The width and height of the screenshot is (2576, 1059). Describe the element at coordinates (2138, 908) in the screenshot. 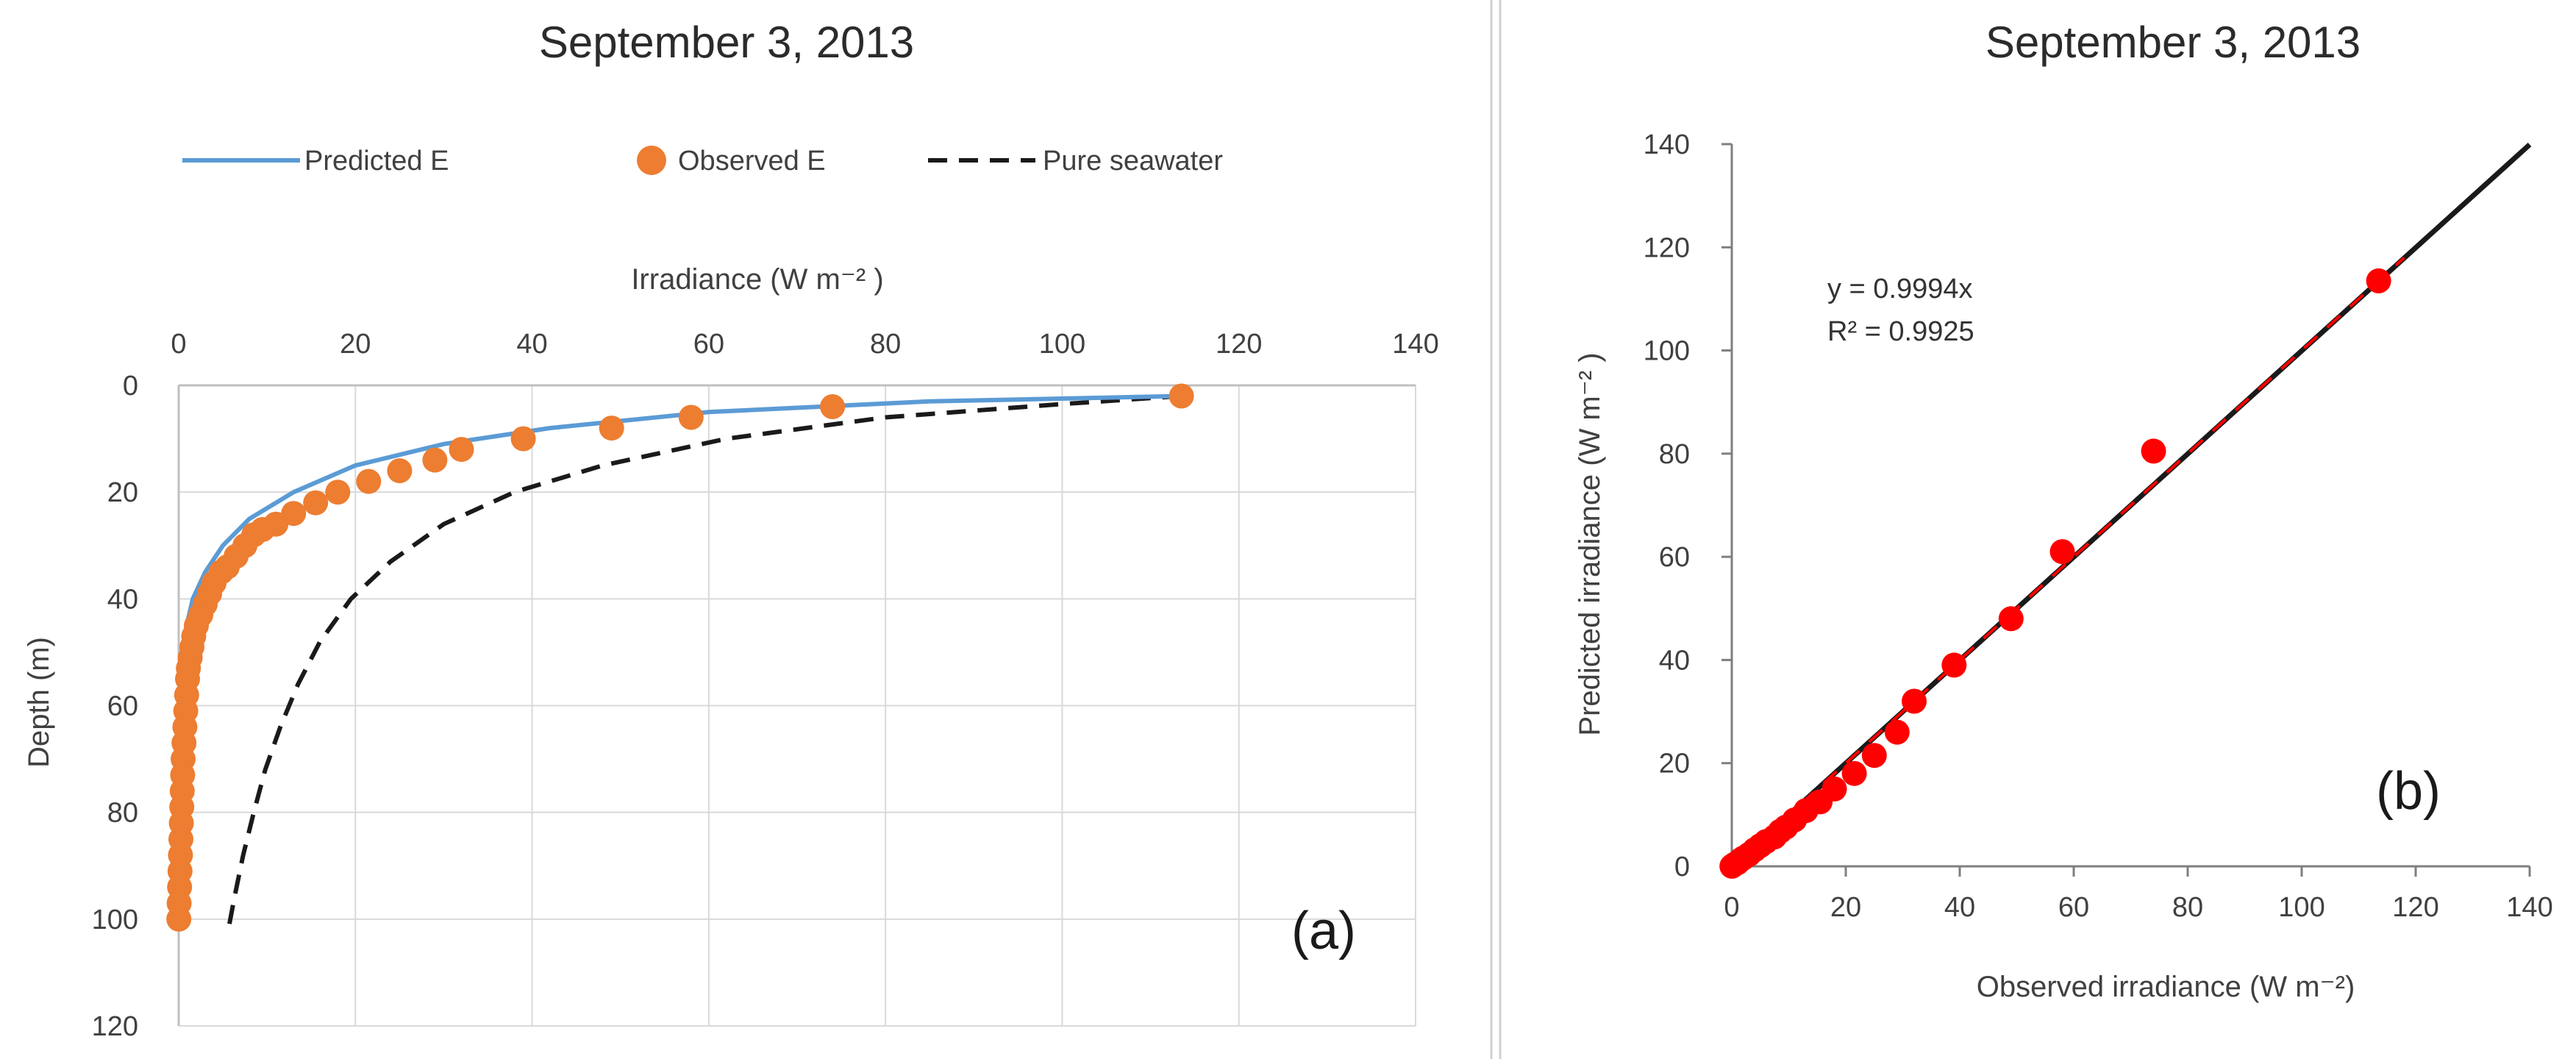

I see `chart-b-x-tick-labels: 0 20 40 60 80 100 120 140` at that location.